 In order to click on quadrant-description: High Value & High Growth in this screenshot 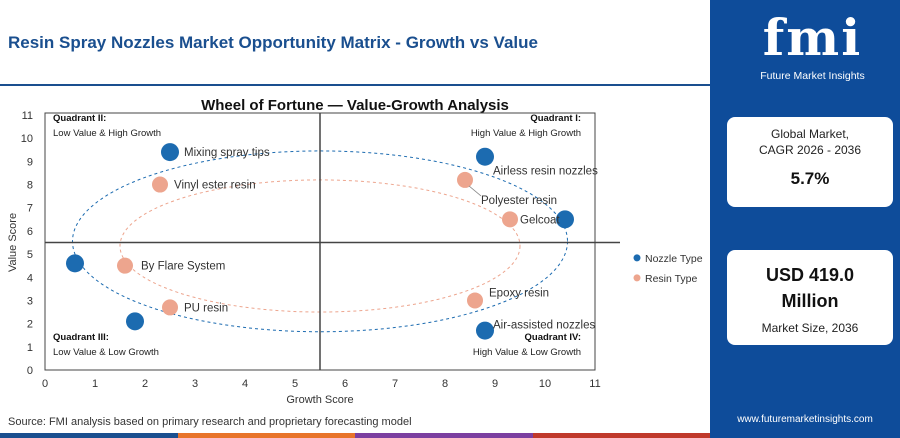, I will do `click(526, 133)`.